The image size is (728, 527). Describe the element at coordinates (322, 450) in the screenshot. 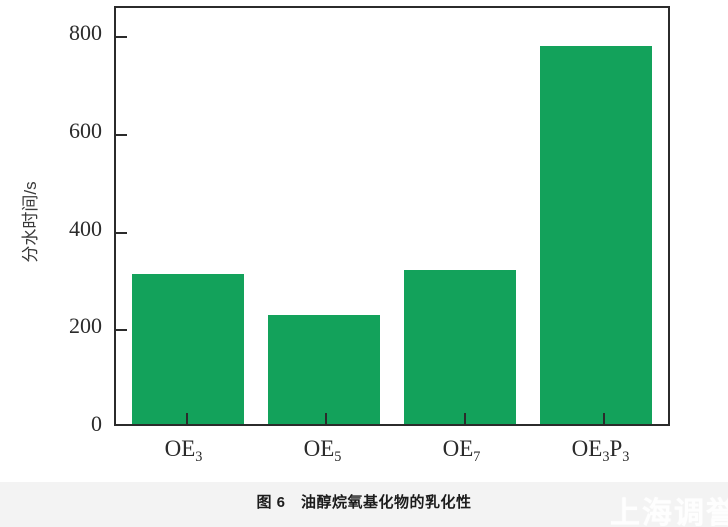

I see `x-tick-label-OE5: OE5` at that location.